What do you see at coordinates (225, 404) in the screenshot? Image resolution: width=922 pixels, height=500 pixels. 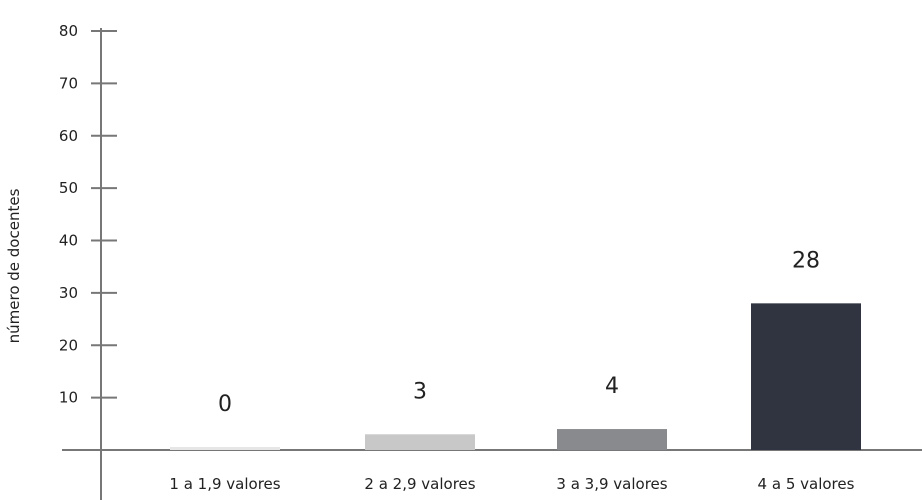 I see `bar-value-label: 0` at bounding box center [225, 404].